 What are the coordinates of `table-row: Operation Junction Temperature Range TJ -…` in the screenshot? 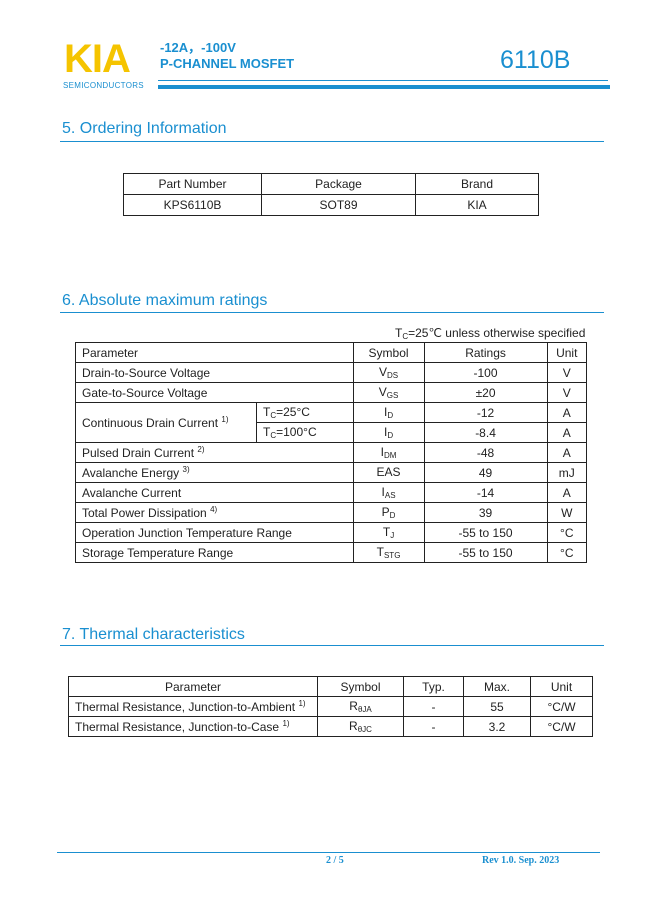 It's located at (331, 532).